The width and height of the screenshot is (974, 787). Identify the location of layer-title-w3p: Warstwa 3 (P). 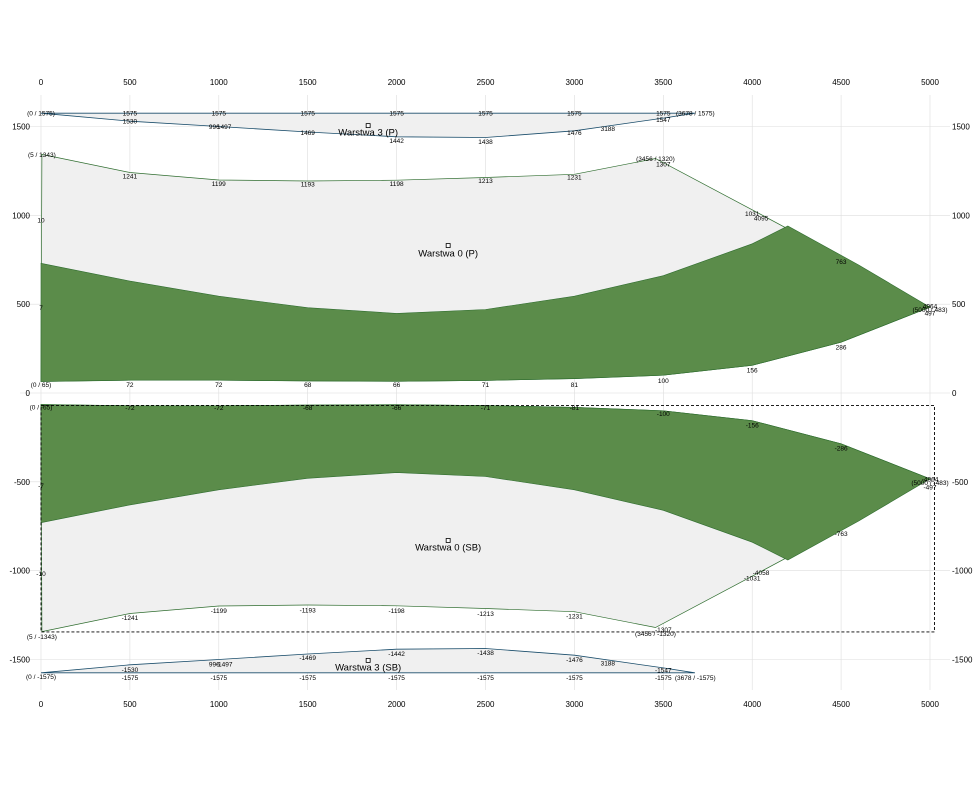
(368, 133).